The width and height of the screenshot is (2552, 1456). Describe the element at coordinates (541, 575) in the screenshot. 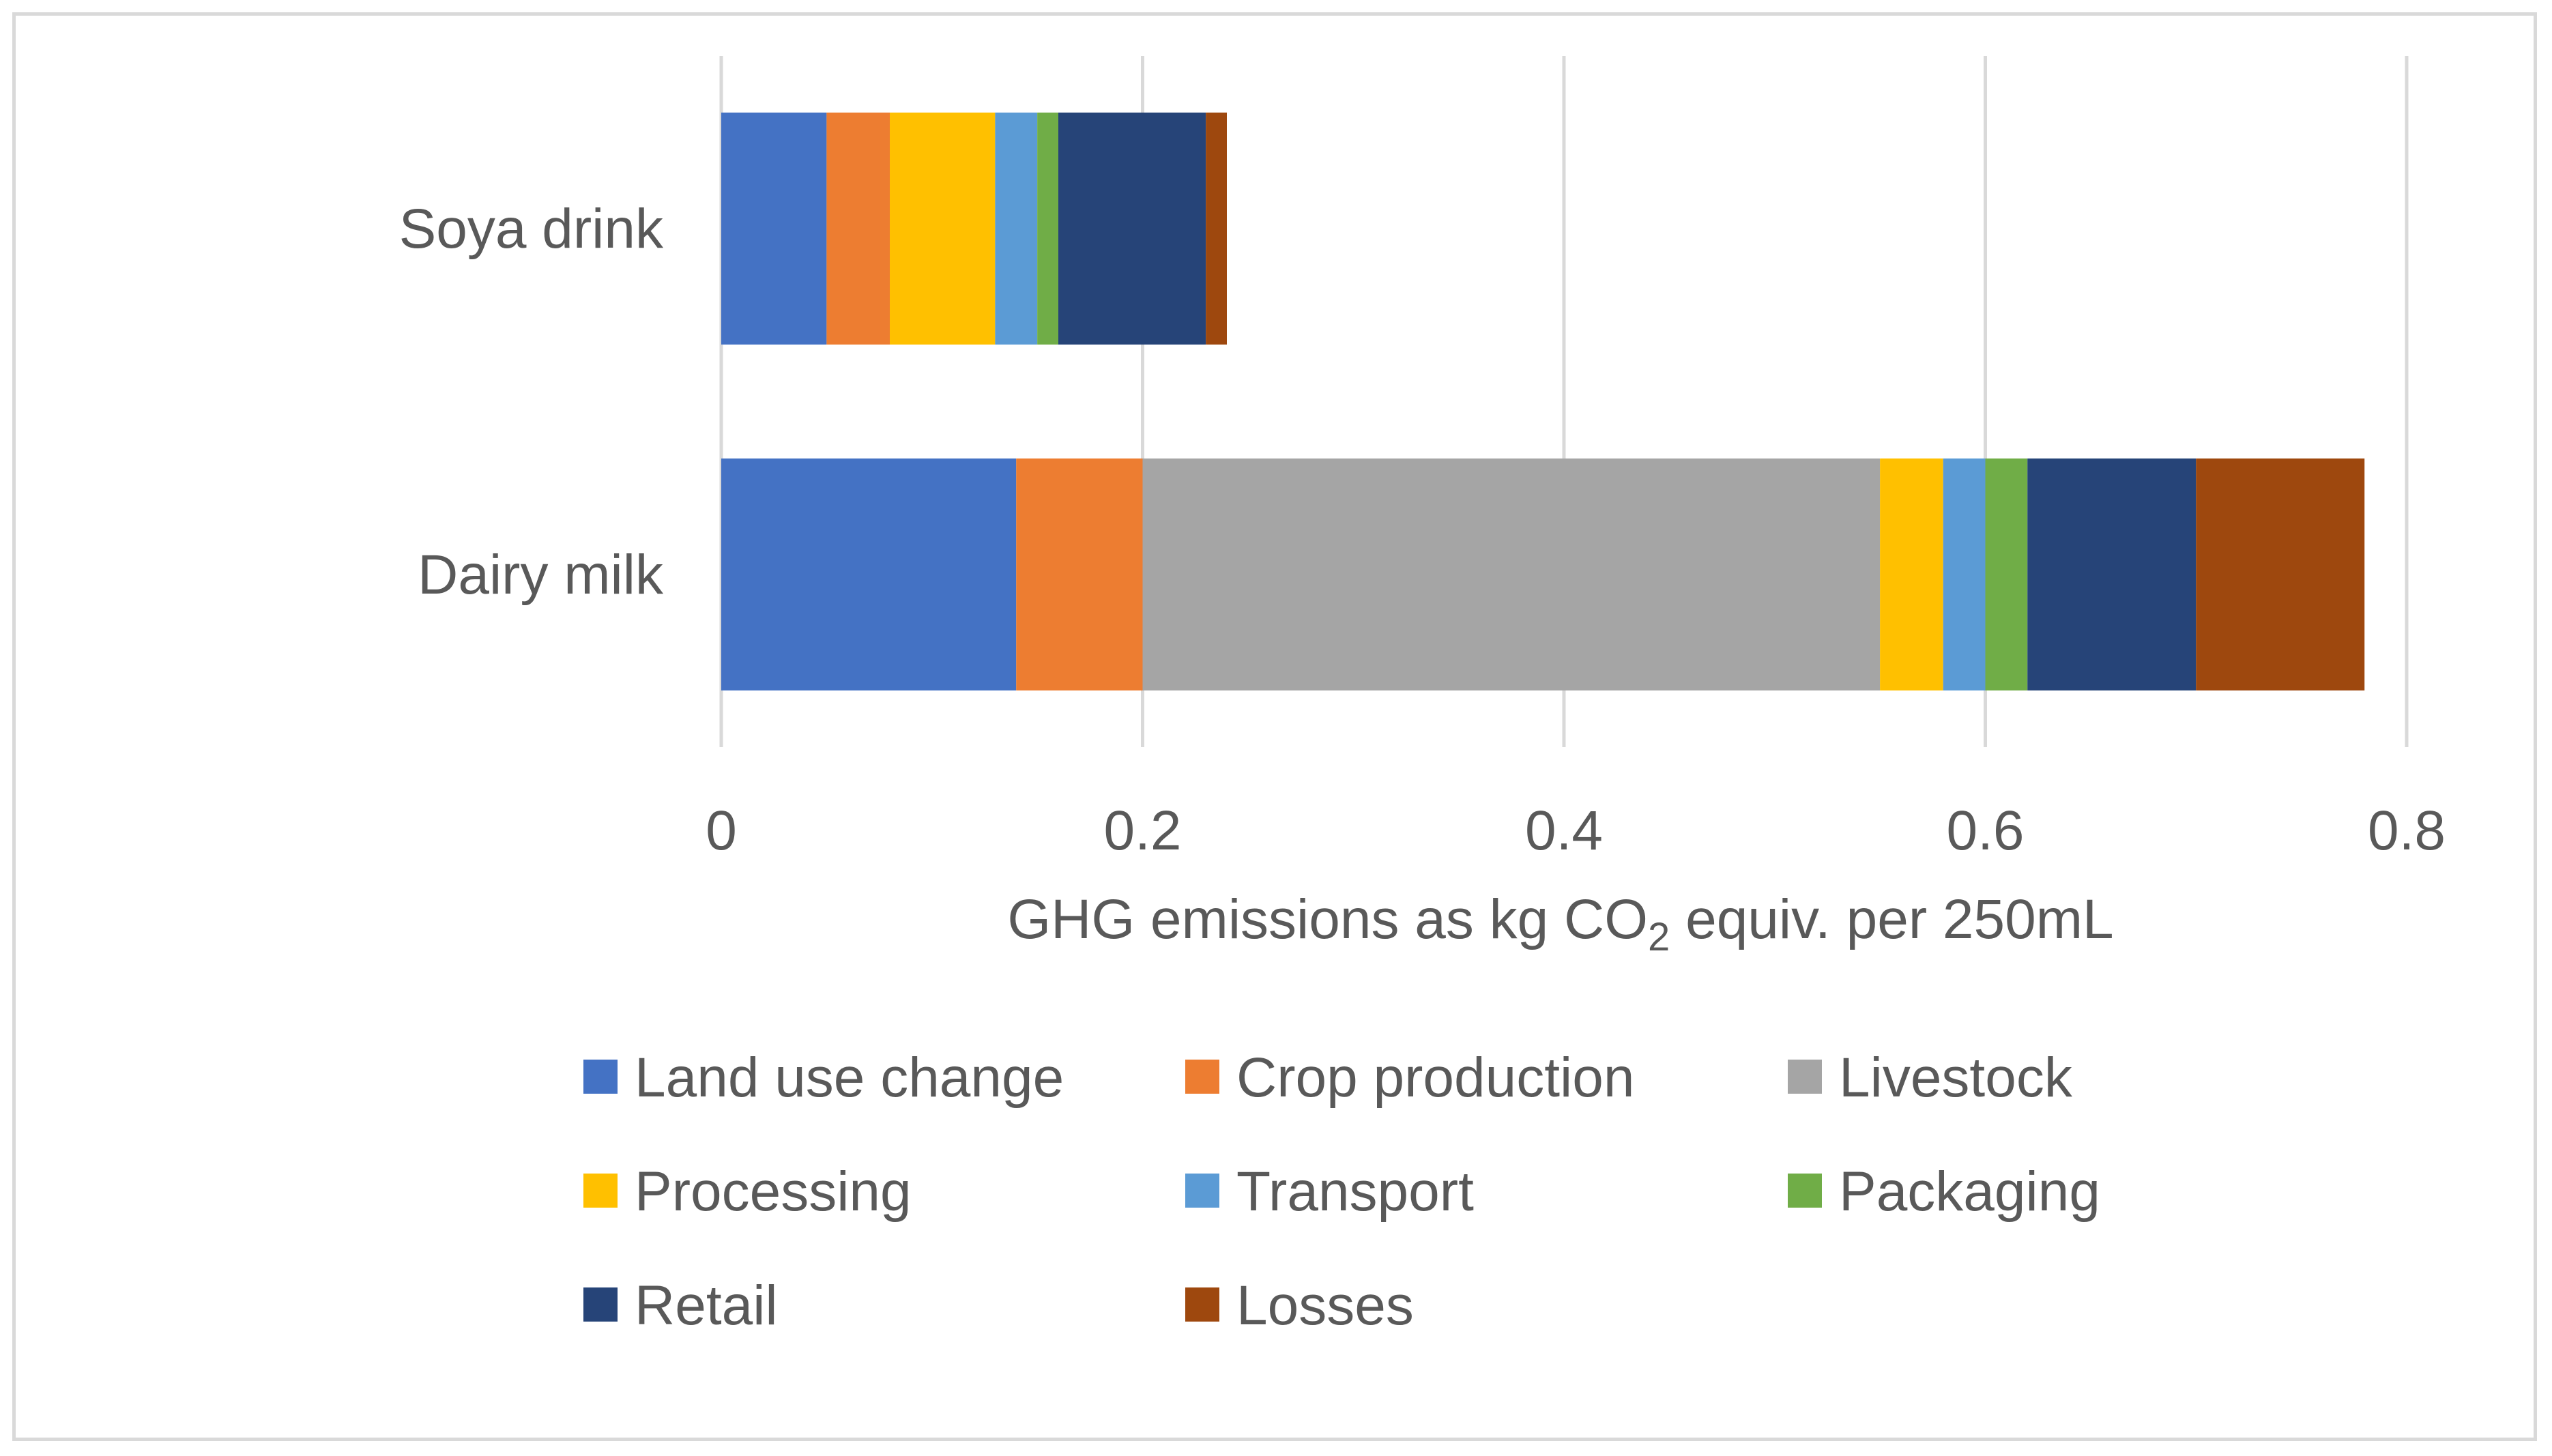

I see `category-label-1: Dairy milk` at that location.